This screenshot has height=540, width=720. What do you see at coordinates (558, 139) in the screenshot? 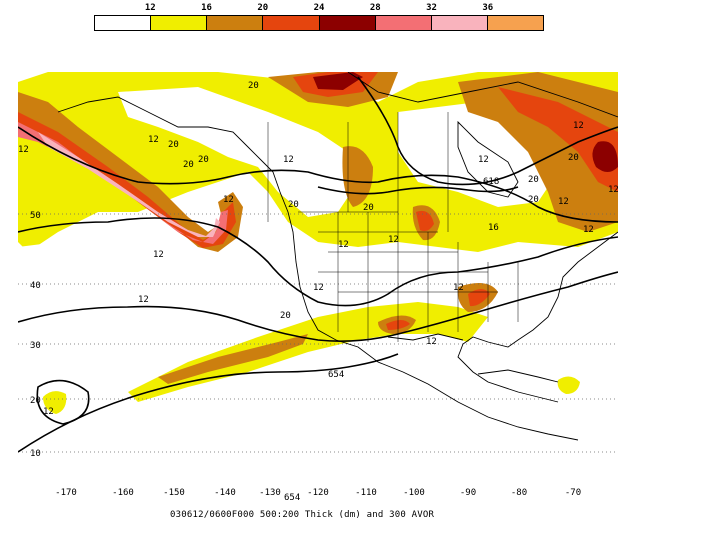
I see `shade-red-east` at bounding box center [558, 139].